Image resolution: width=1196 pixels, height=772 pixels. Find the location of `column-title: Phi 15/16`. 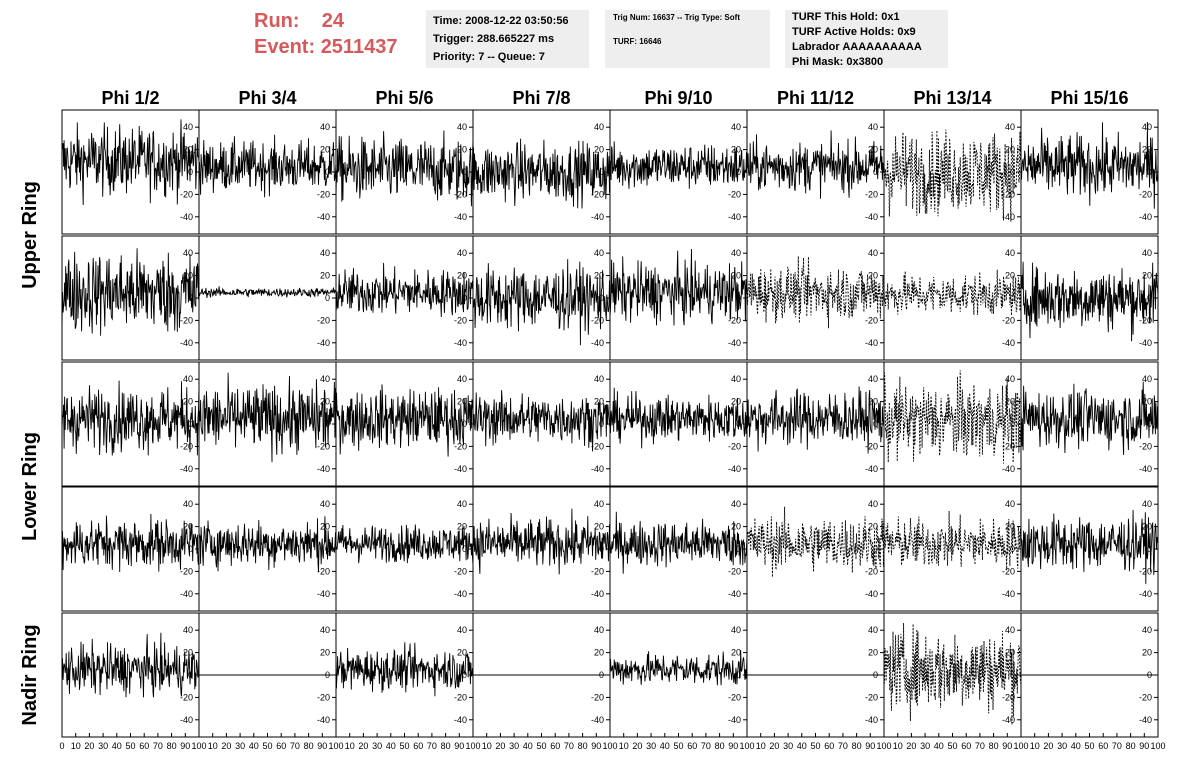

column-title: Phi 15/16 is located at coordinates (1089, 98).